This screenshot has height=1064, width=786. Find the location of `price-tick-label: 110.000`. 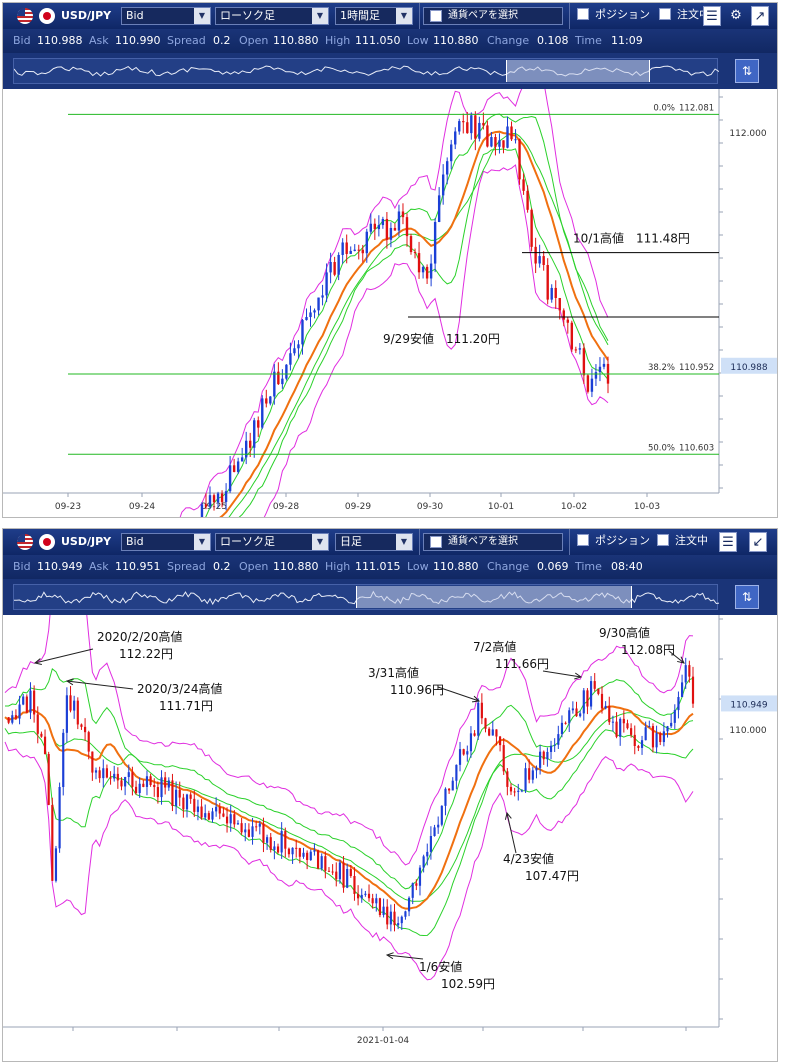

price-tick-label: 110.000 is located at coordinates (747, 731).